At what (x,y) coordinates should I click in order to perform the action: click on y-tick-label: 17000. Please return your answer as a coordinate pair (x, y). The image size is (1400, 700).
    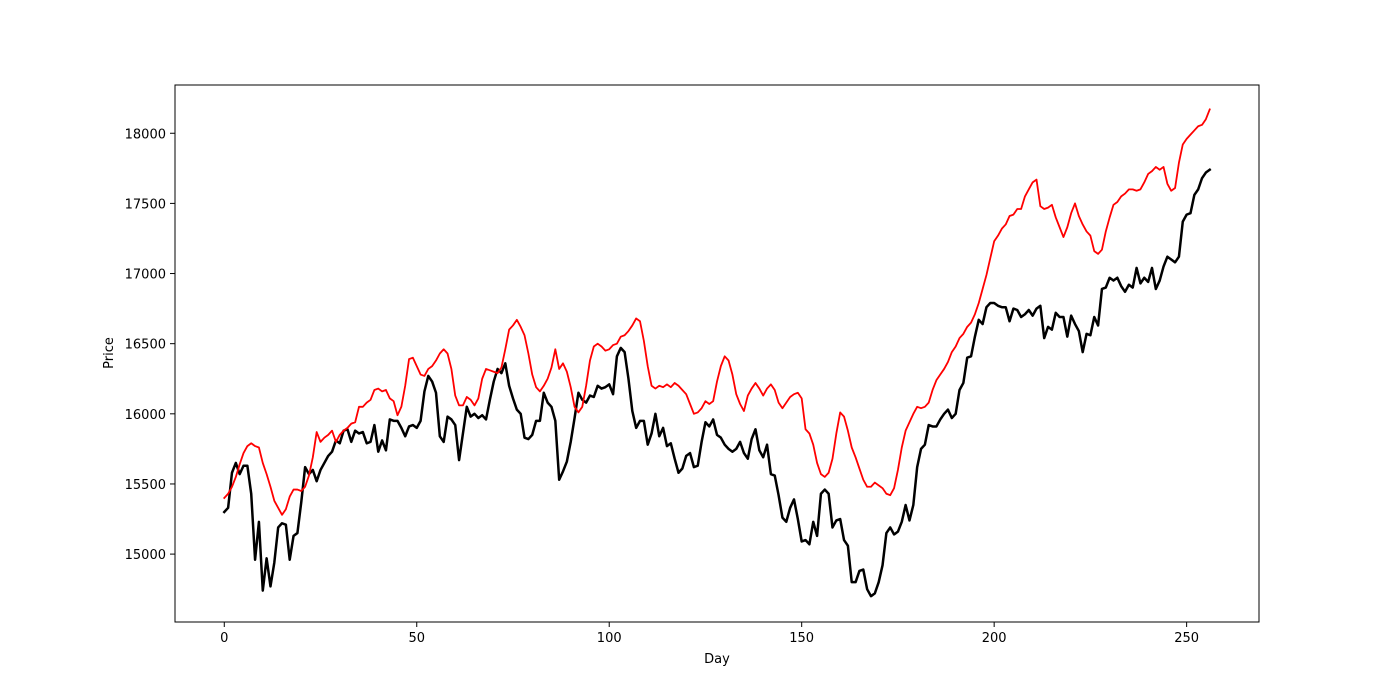
    Looking at the image, I should click on (145, 275).